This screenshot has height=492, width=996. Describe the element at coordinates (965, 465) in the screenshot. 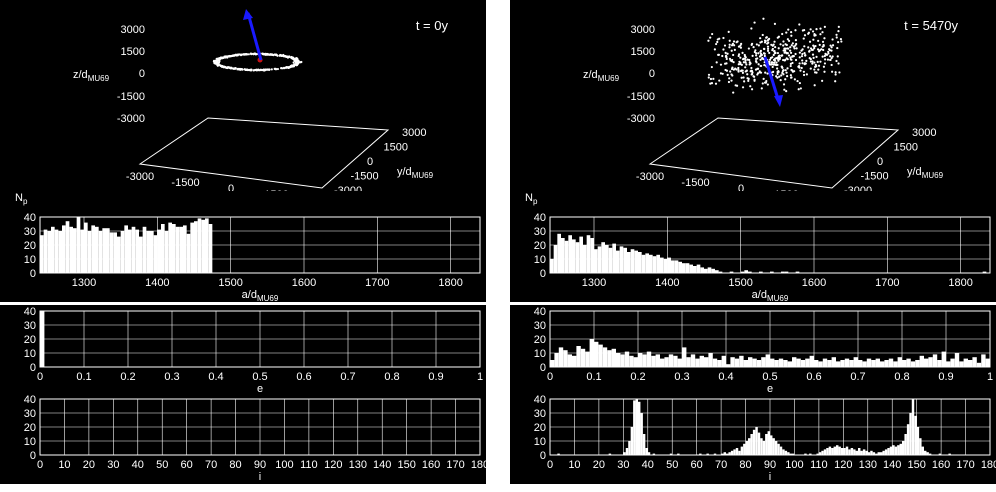

I see `right-i-x-tick-label: 170` at that location.